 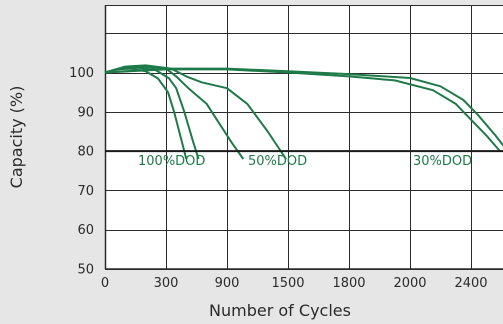 I want to click on y-tick-label: 60, so click(x=85, y=230).